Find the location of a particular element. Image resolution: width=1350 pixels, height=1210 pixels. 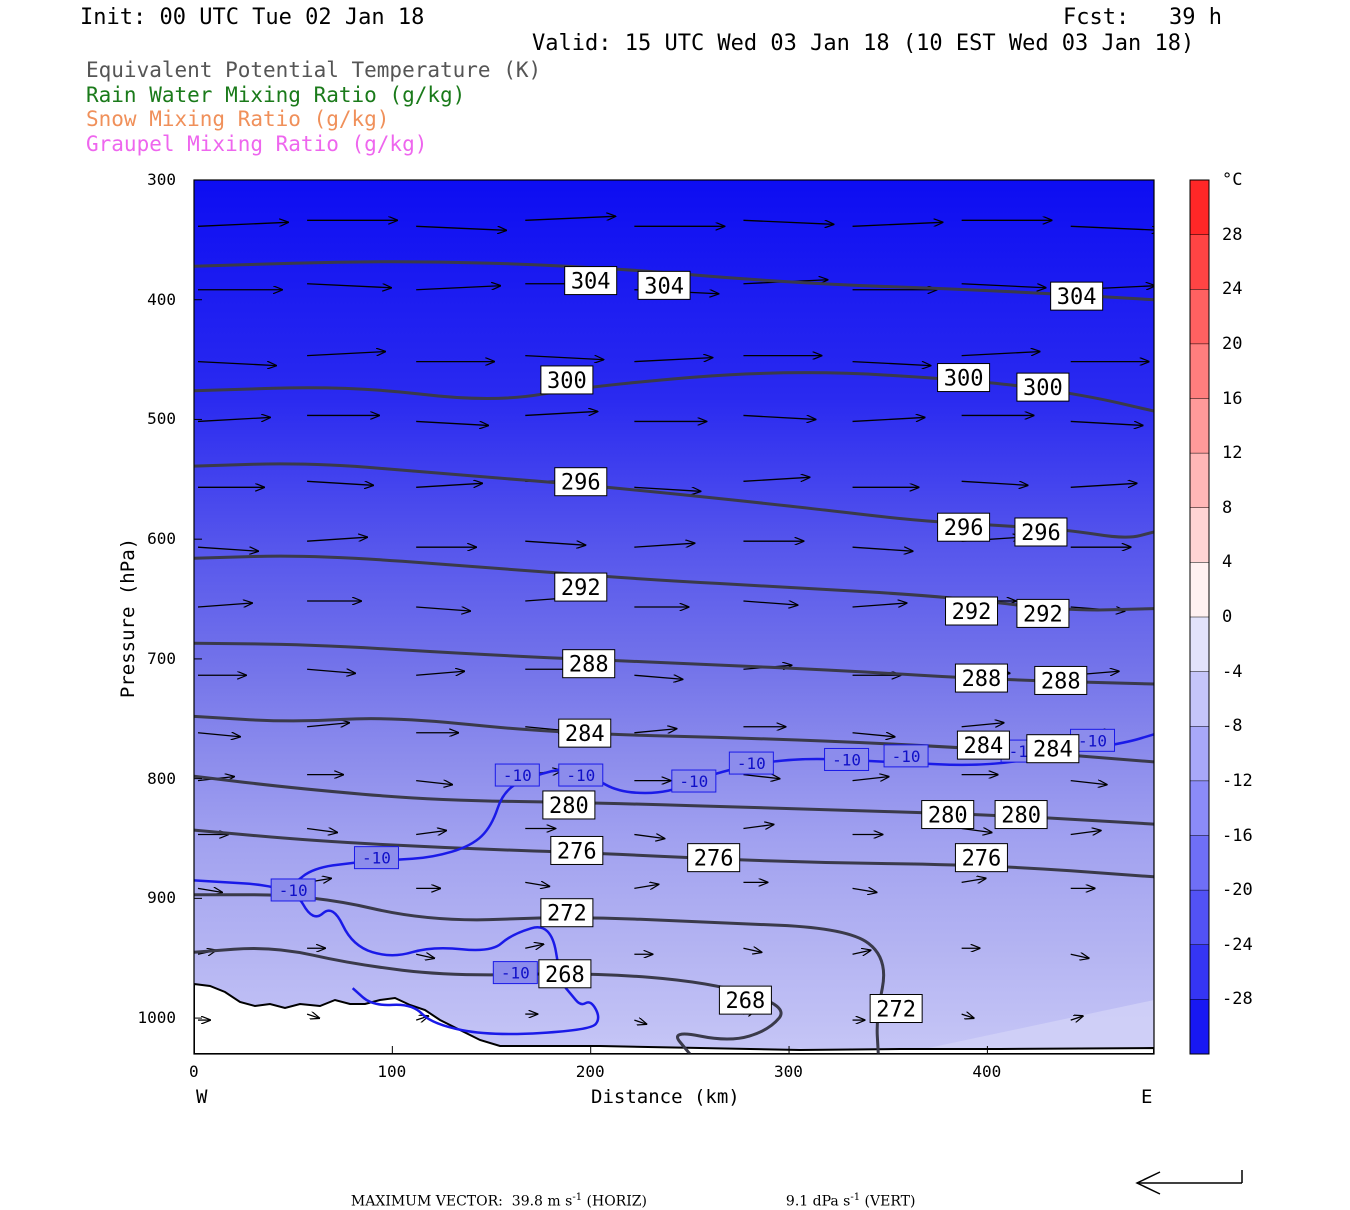

west-label: W is located at coordinates (202, 1097).